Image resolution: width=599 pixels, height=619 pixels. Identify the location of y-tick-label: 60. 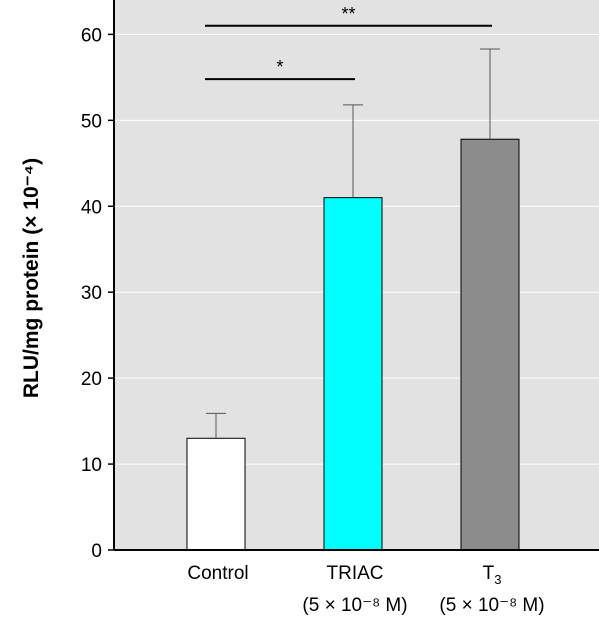
(91, 35).